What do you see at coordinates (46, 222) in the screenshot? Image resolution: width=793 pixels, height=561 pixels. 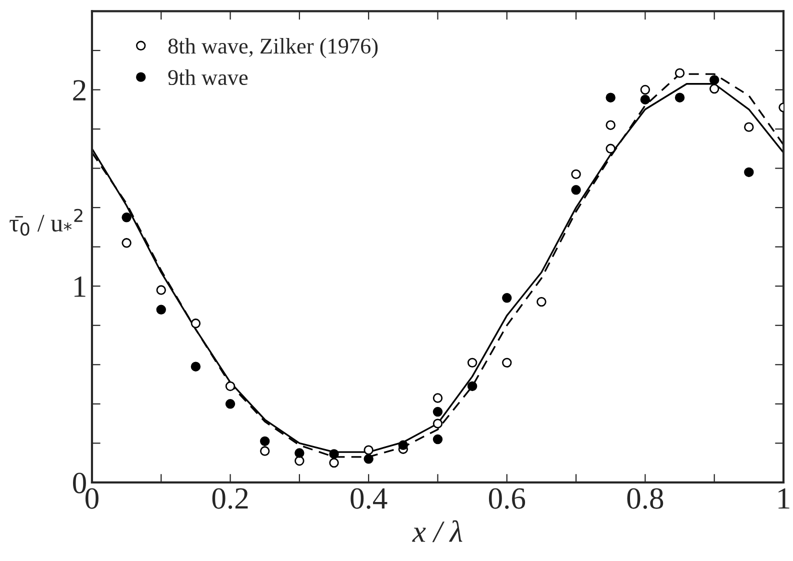 I see `y-axis-title: τ̄$_{0}$ / u$_{*}$$^{2}$` at bounding box center [46, 222].